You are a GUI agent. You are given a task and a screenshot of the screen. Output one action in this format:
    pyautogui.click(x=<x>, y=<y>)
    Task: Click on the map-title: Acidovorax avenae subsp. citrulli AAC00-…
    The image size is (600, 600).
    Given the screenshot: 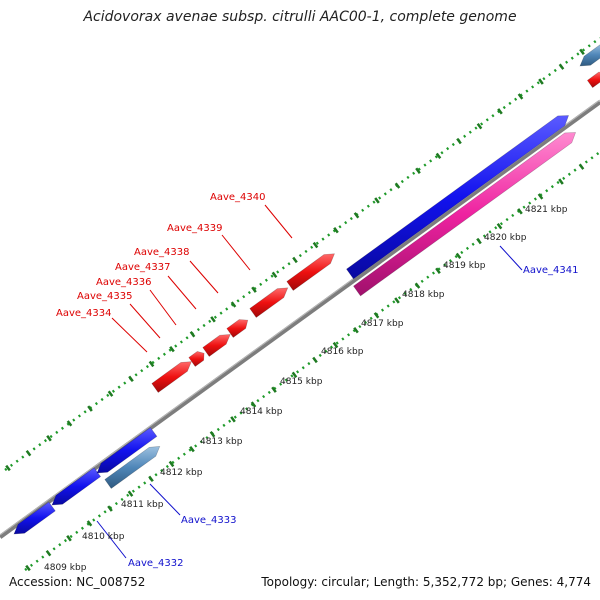 What is the action you would take?
    pyautogui.click(x=300, y=17)
    